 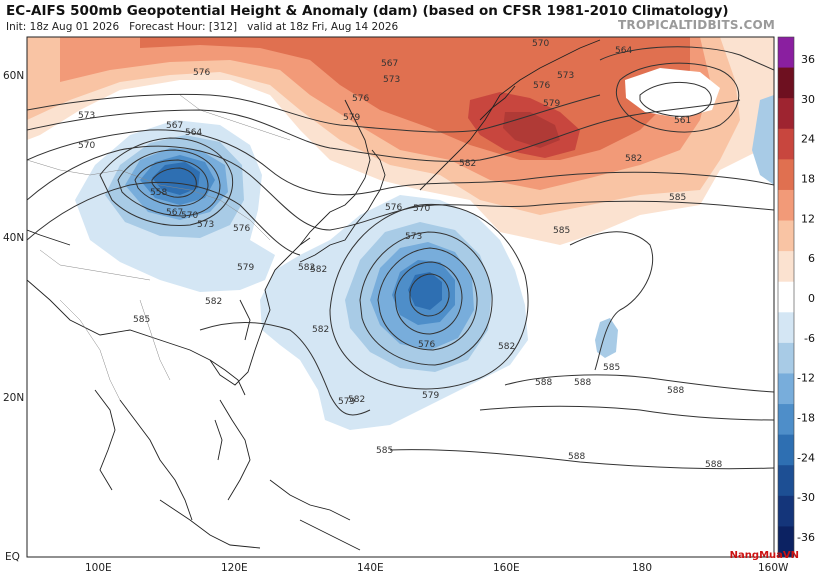 I want to click on contour-label: 561, so click(x=682, y=121).